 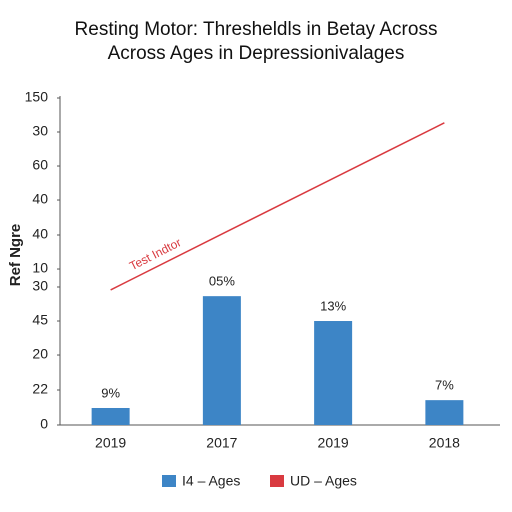 I want to click on y-tick-label: 0, so click(x=44, y=424).